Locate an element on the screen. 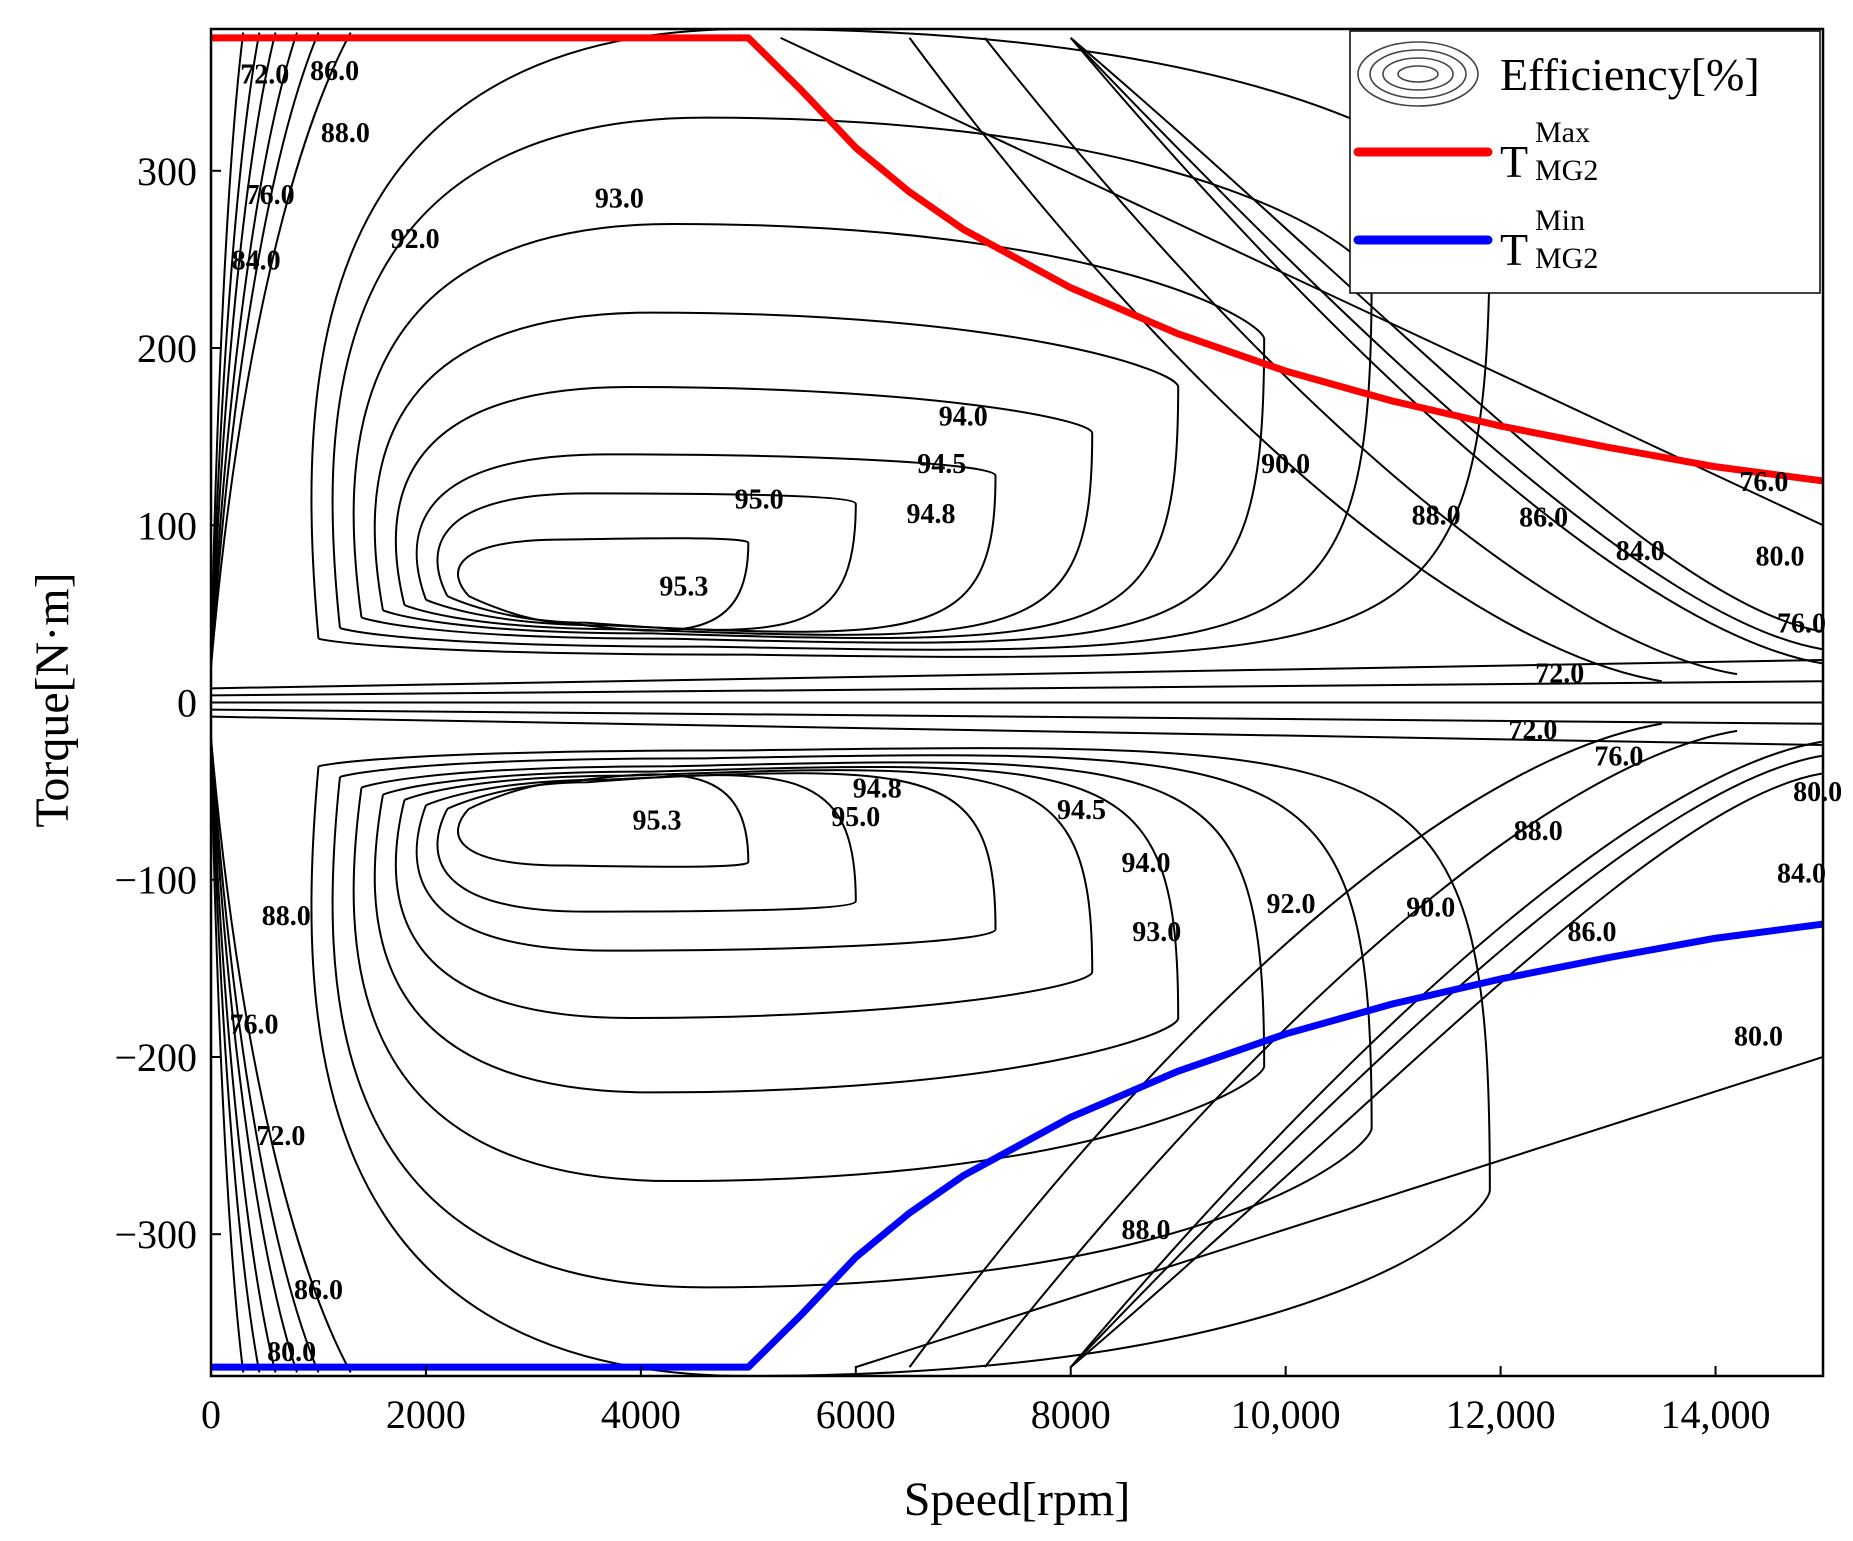 This screenshot has width=1853, height=1541. y-tick-label: 200 is located at coordinates (167, 348).